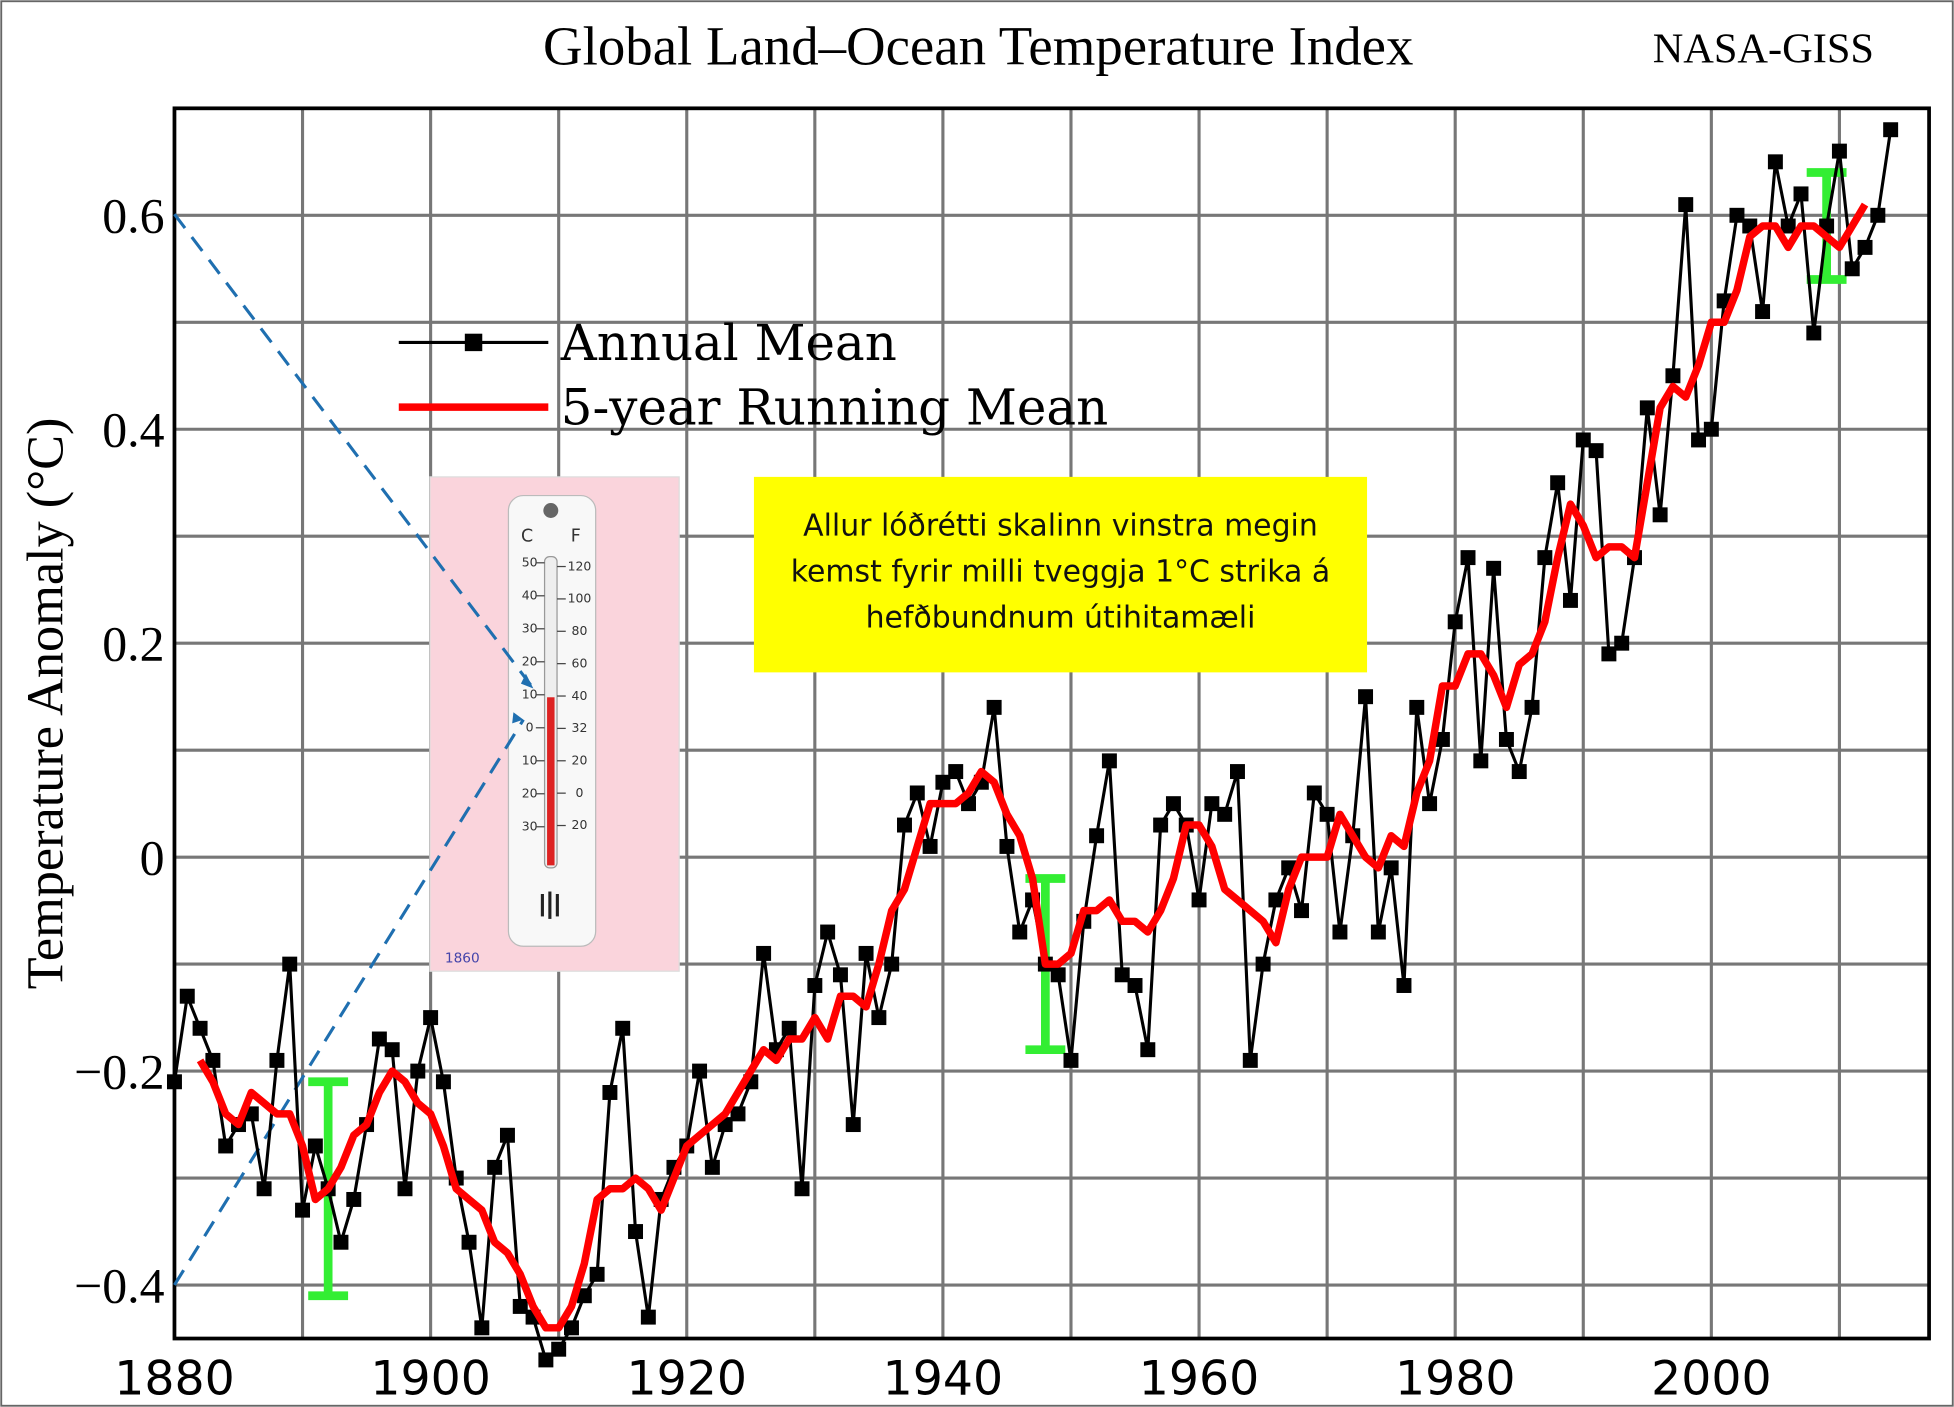 The height and width of the screenshot is (1407, 1954). What do you see at coordinates (1455, 1379) in the screenshot?
I see `x-tick-label: 1980` at bounding box center [1455, 1379].